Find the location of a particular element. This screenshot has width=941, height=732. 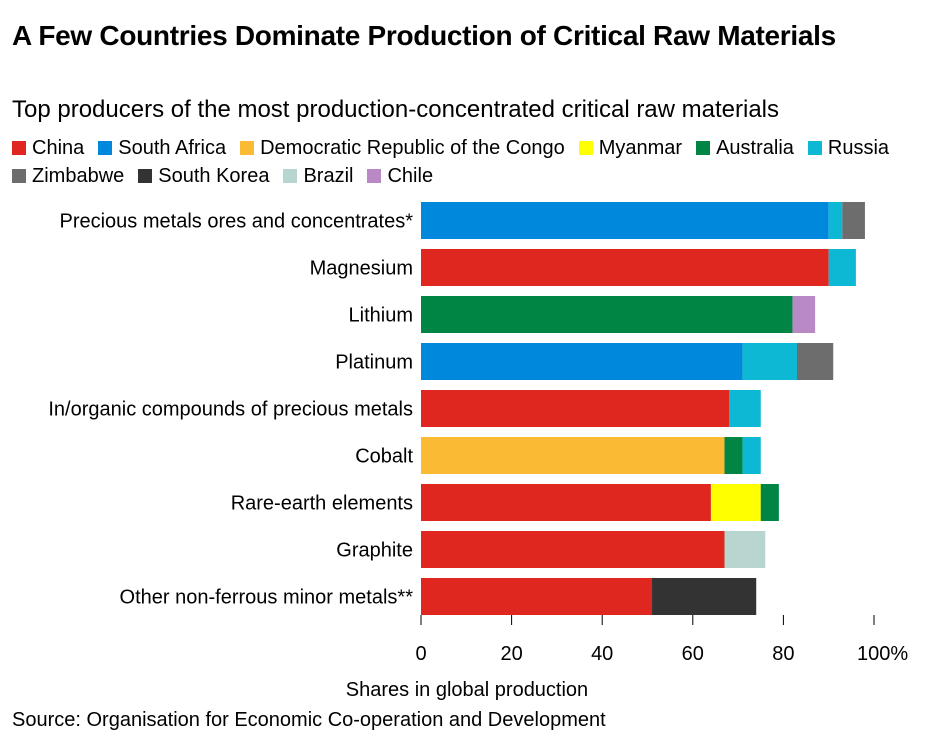

category-label: Graphite is located at coordinates (374, 551).